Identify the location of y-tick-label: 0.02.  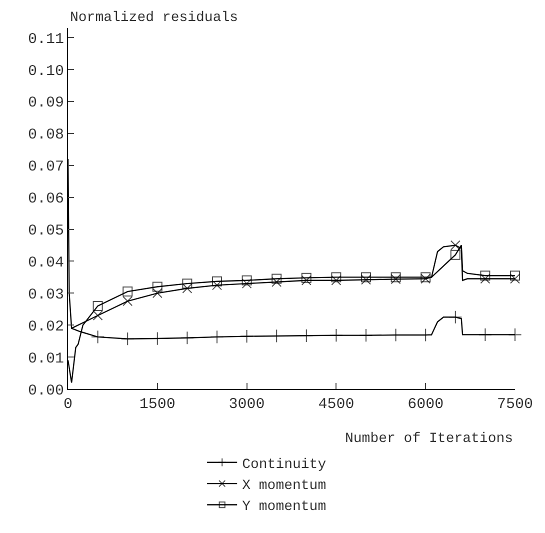
(46, 327).